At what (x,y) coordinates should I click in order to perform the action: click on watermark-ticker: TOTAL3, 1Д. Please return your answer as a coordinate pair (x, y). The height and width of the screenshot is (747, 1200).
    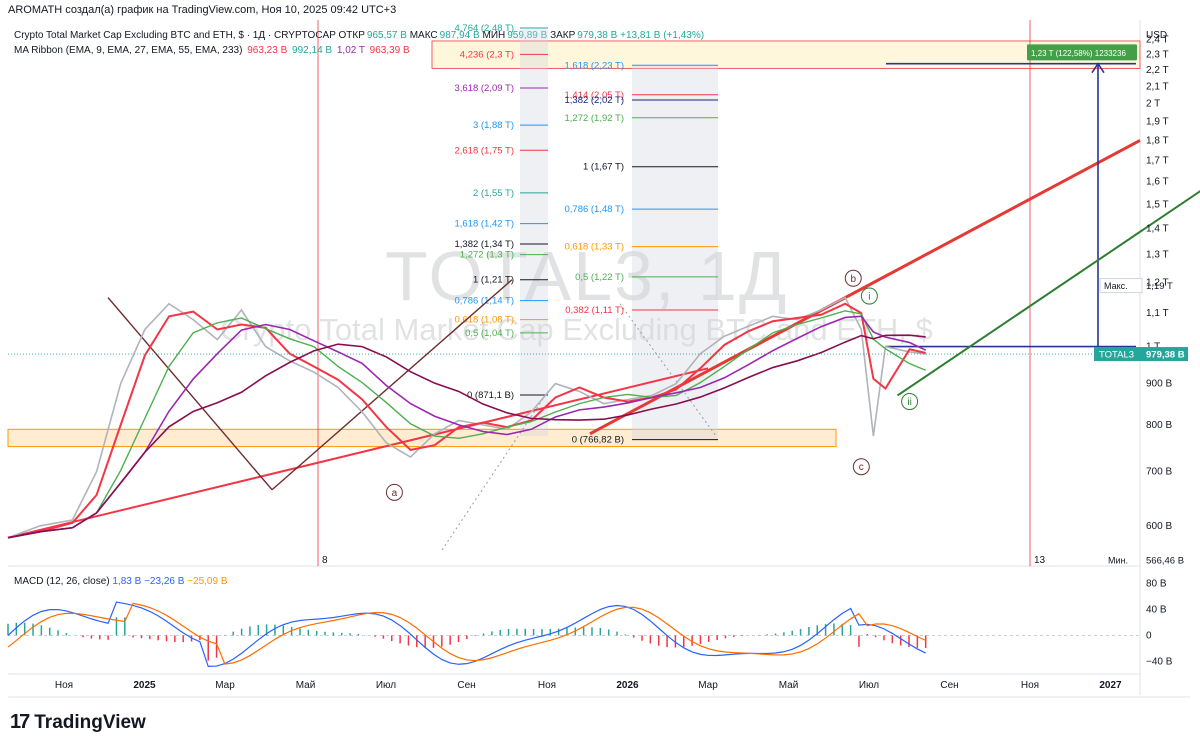
    Looking at the image, I should click on (587, 276).